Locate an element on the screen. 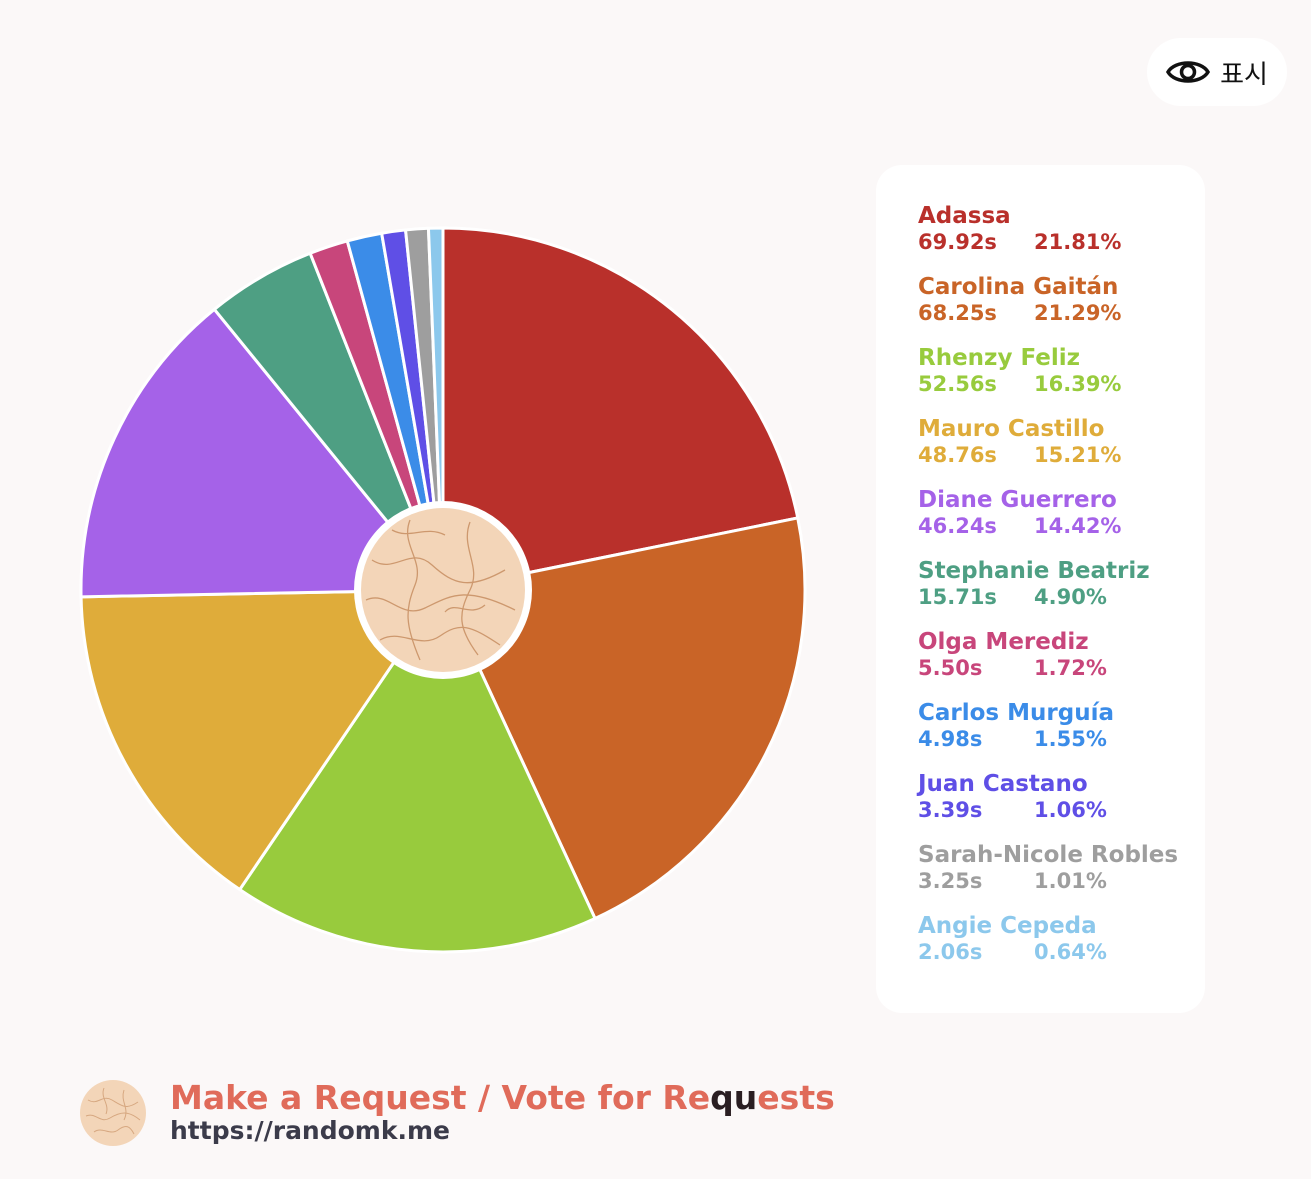 This screenshot has width=1311, height=1179. legend-item: Rhenzy Feliz 52.56s 16.39% is located at coordinates (1019, 371).